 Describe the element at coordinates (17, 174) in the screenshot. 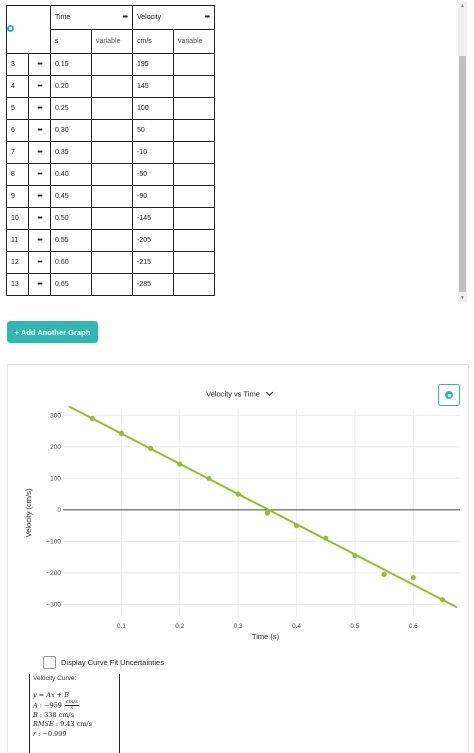

I see `row-index: 8` at that location.